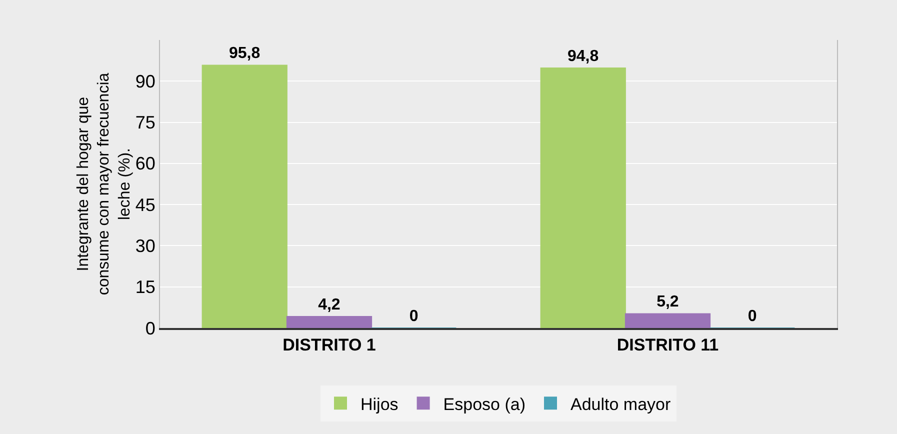 This screenshot has width=897, height=434. Describe the element at coordinates (329, 305) in the screenshot. I see `data-label: 4,2` at that location.